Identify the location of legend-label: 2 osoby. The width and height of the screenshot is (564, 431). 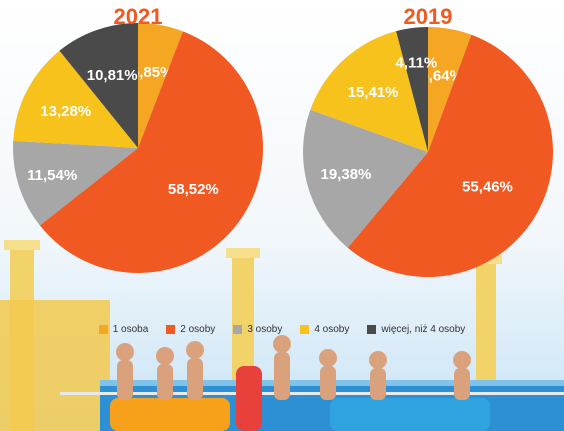
(198, 329).